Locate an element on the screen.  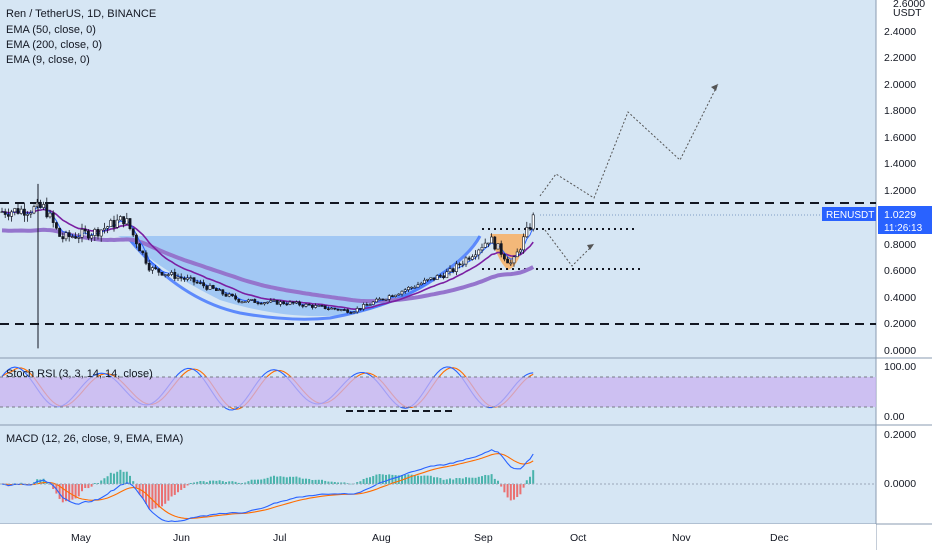
indicator-ema9: EMA (9, close, 0) is located at coordinates (48, 60).